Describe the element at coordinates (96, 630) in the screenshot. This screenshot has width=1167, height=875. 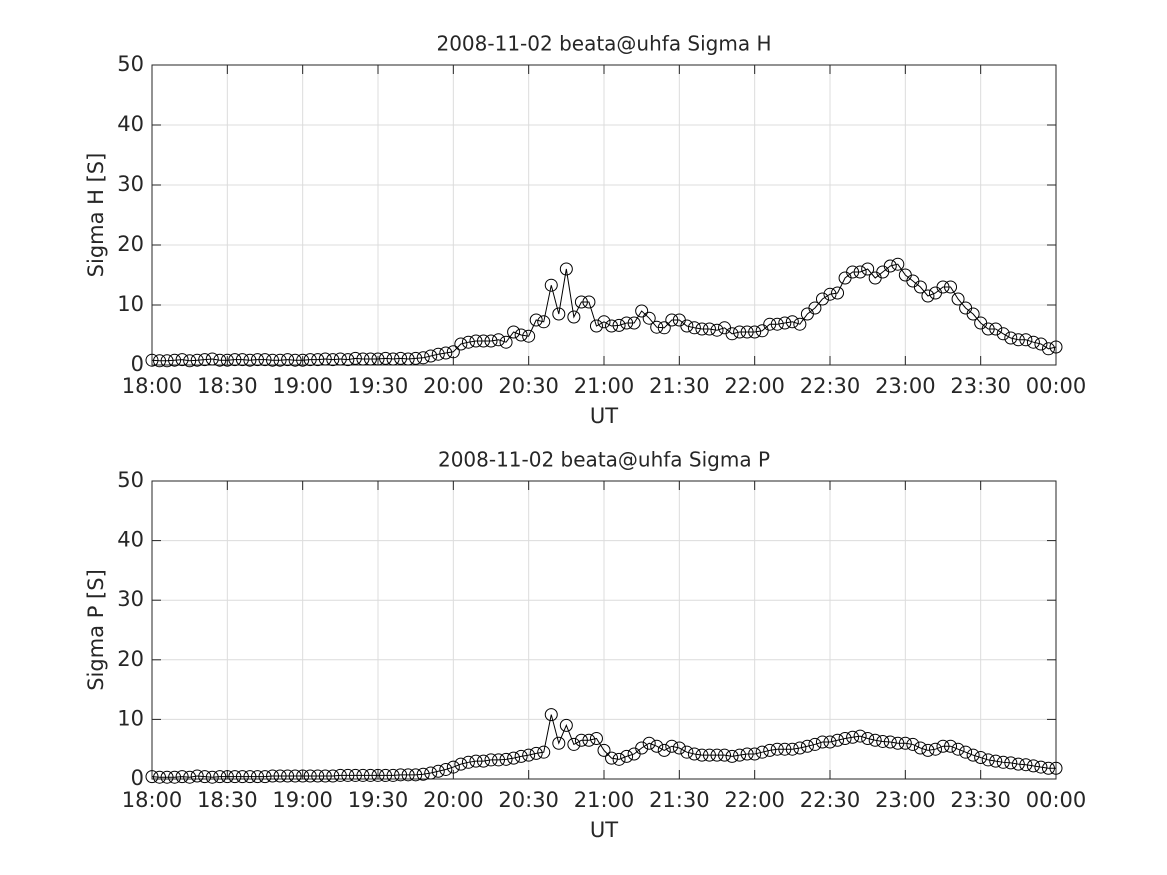
I see `y-axis-label: Sigma P [S]` at that location.